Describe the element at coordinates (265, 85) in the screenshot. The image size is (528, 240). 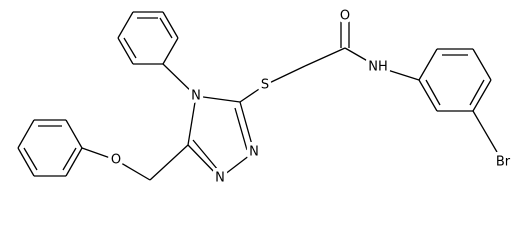
I see `atom-label: S` at that location.